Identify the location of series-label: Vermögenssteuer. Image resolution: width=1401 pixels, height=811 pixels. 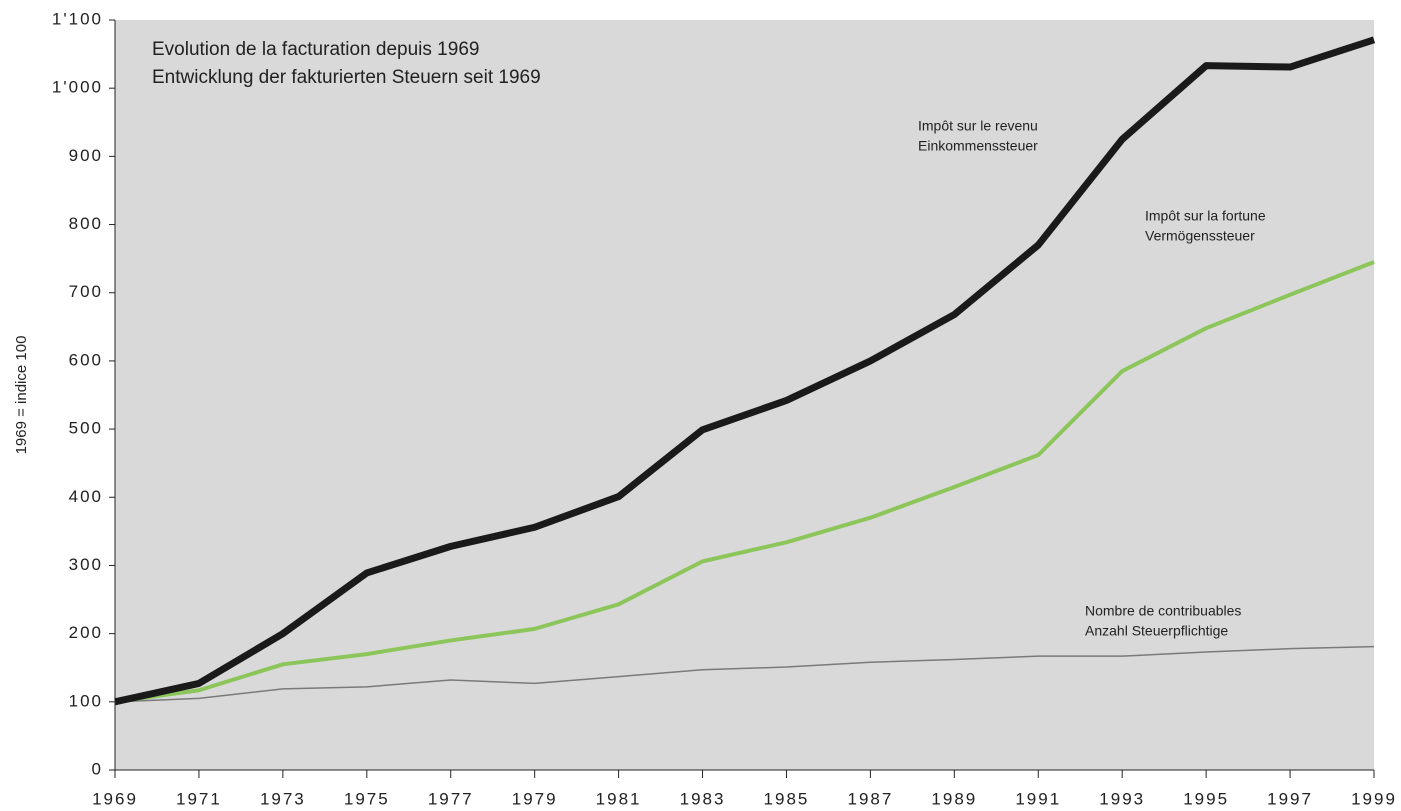
(1200, 236).